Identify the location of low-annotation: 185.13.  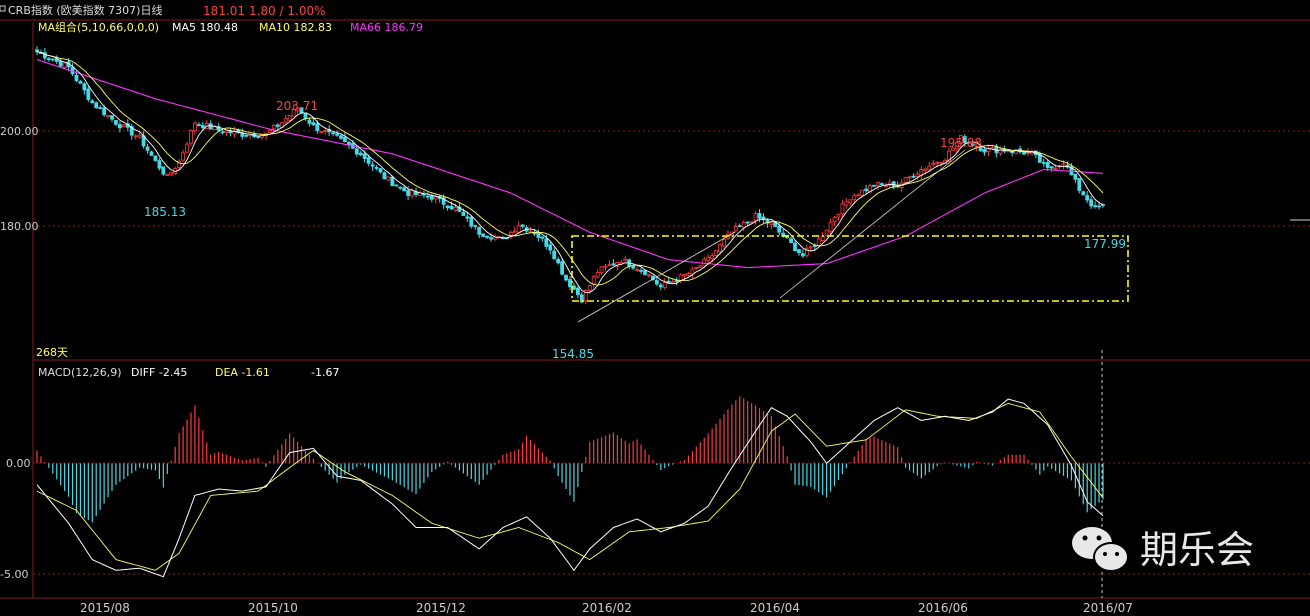
(165, 212).